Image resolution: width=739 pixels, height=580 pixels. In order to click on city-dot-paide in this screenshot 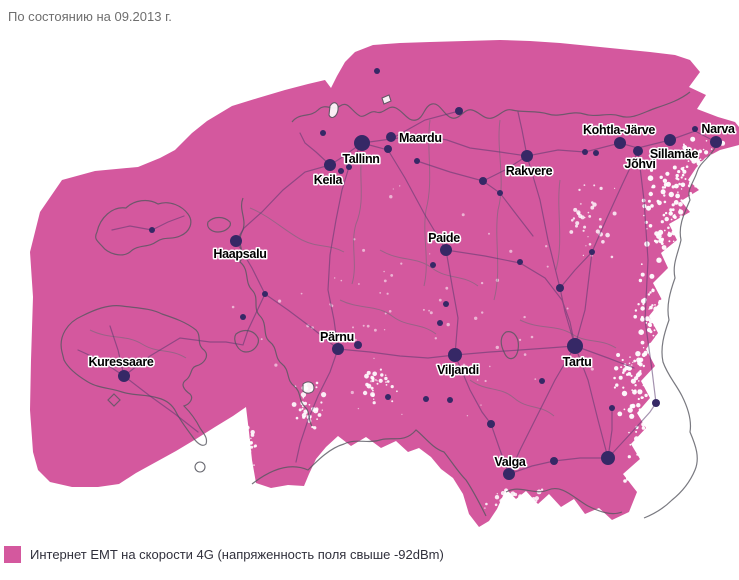, I will do `click(446, 250)`.